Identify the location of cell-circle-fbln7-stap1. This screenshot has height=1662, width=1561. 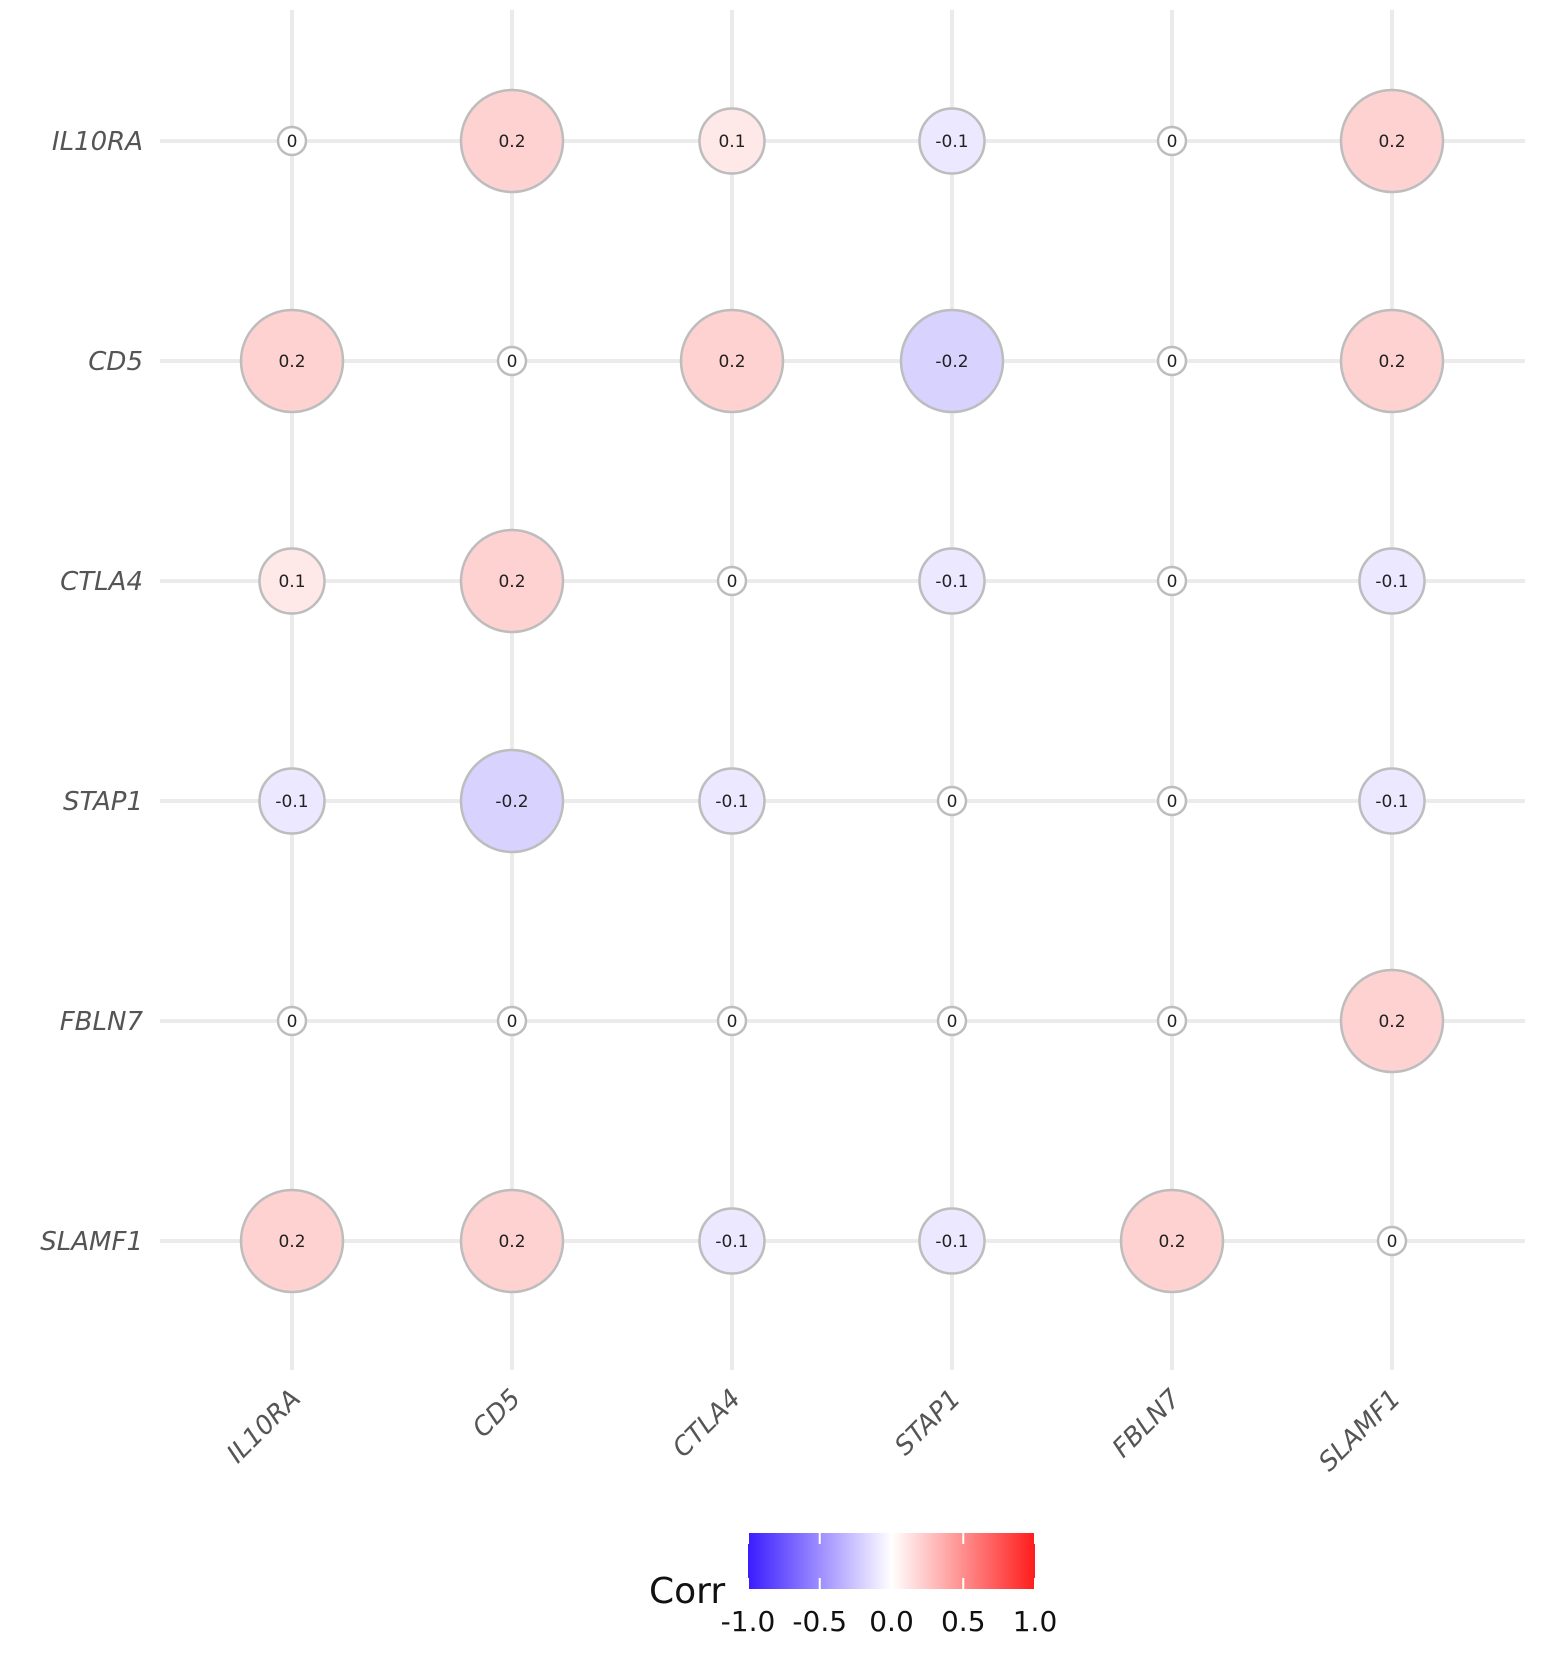
(952, 1021).